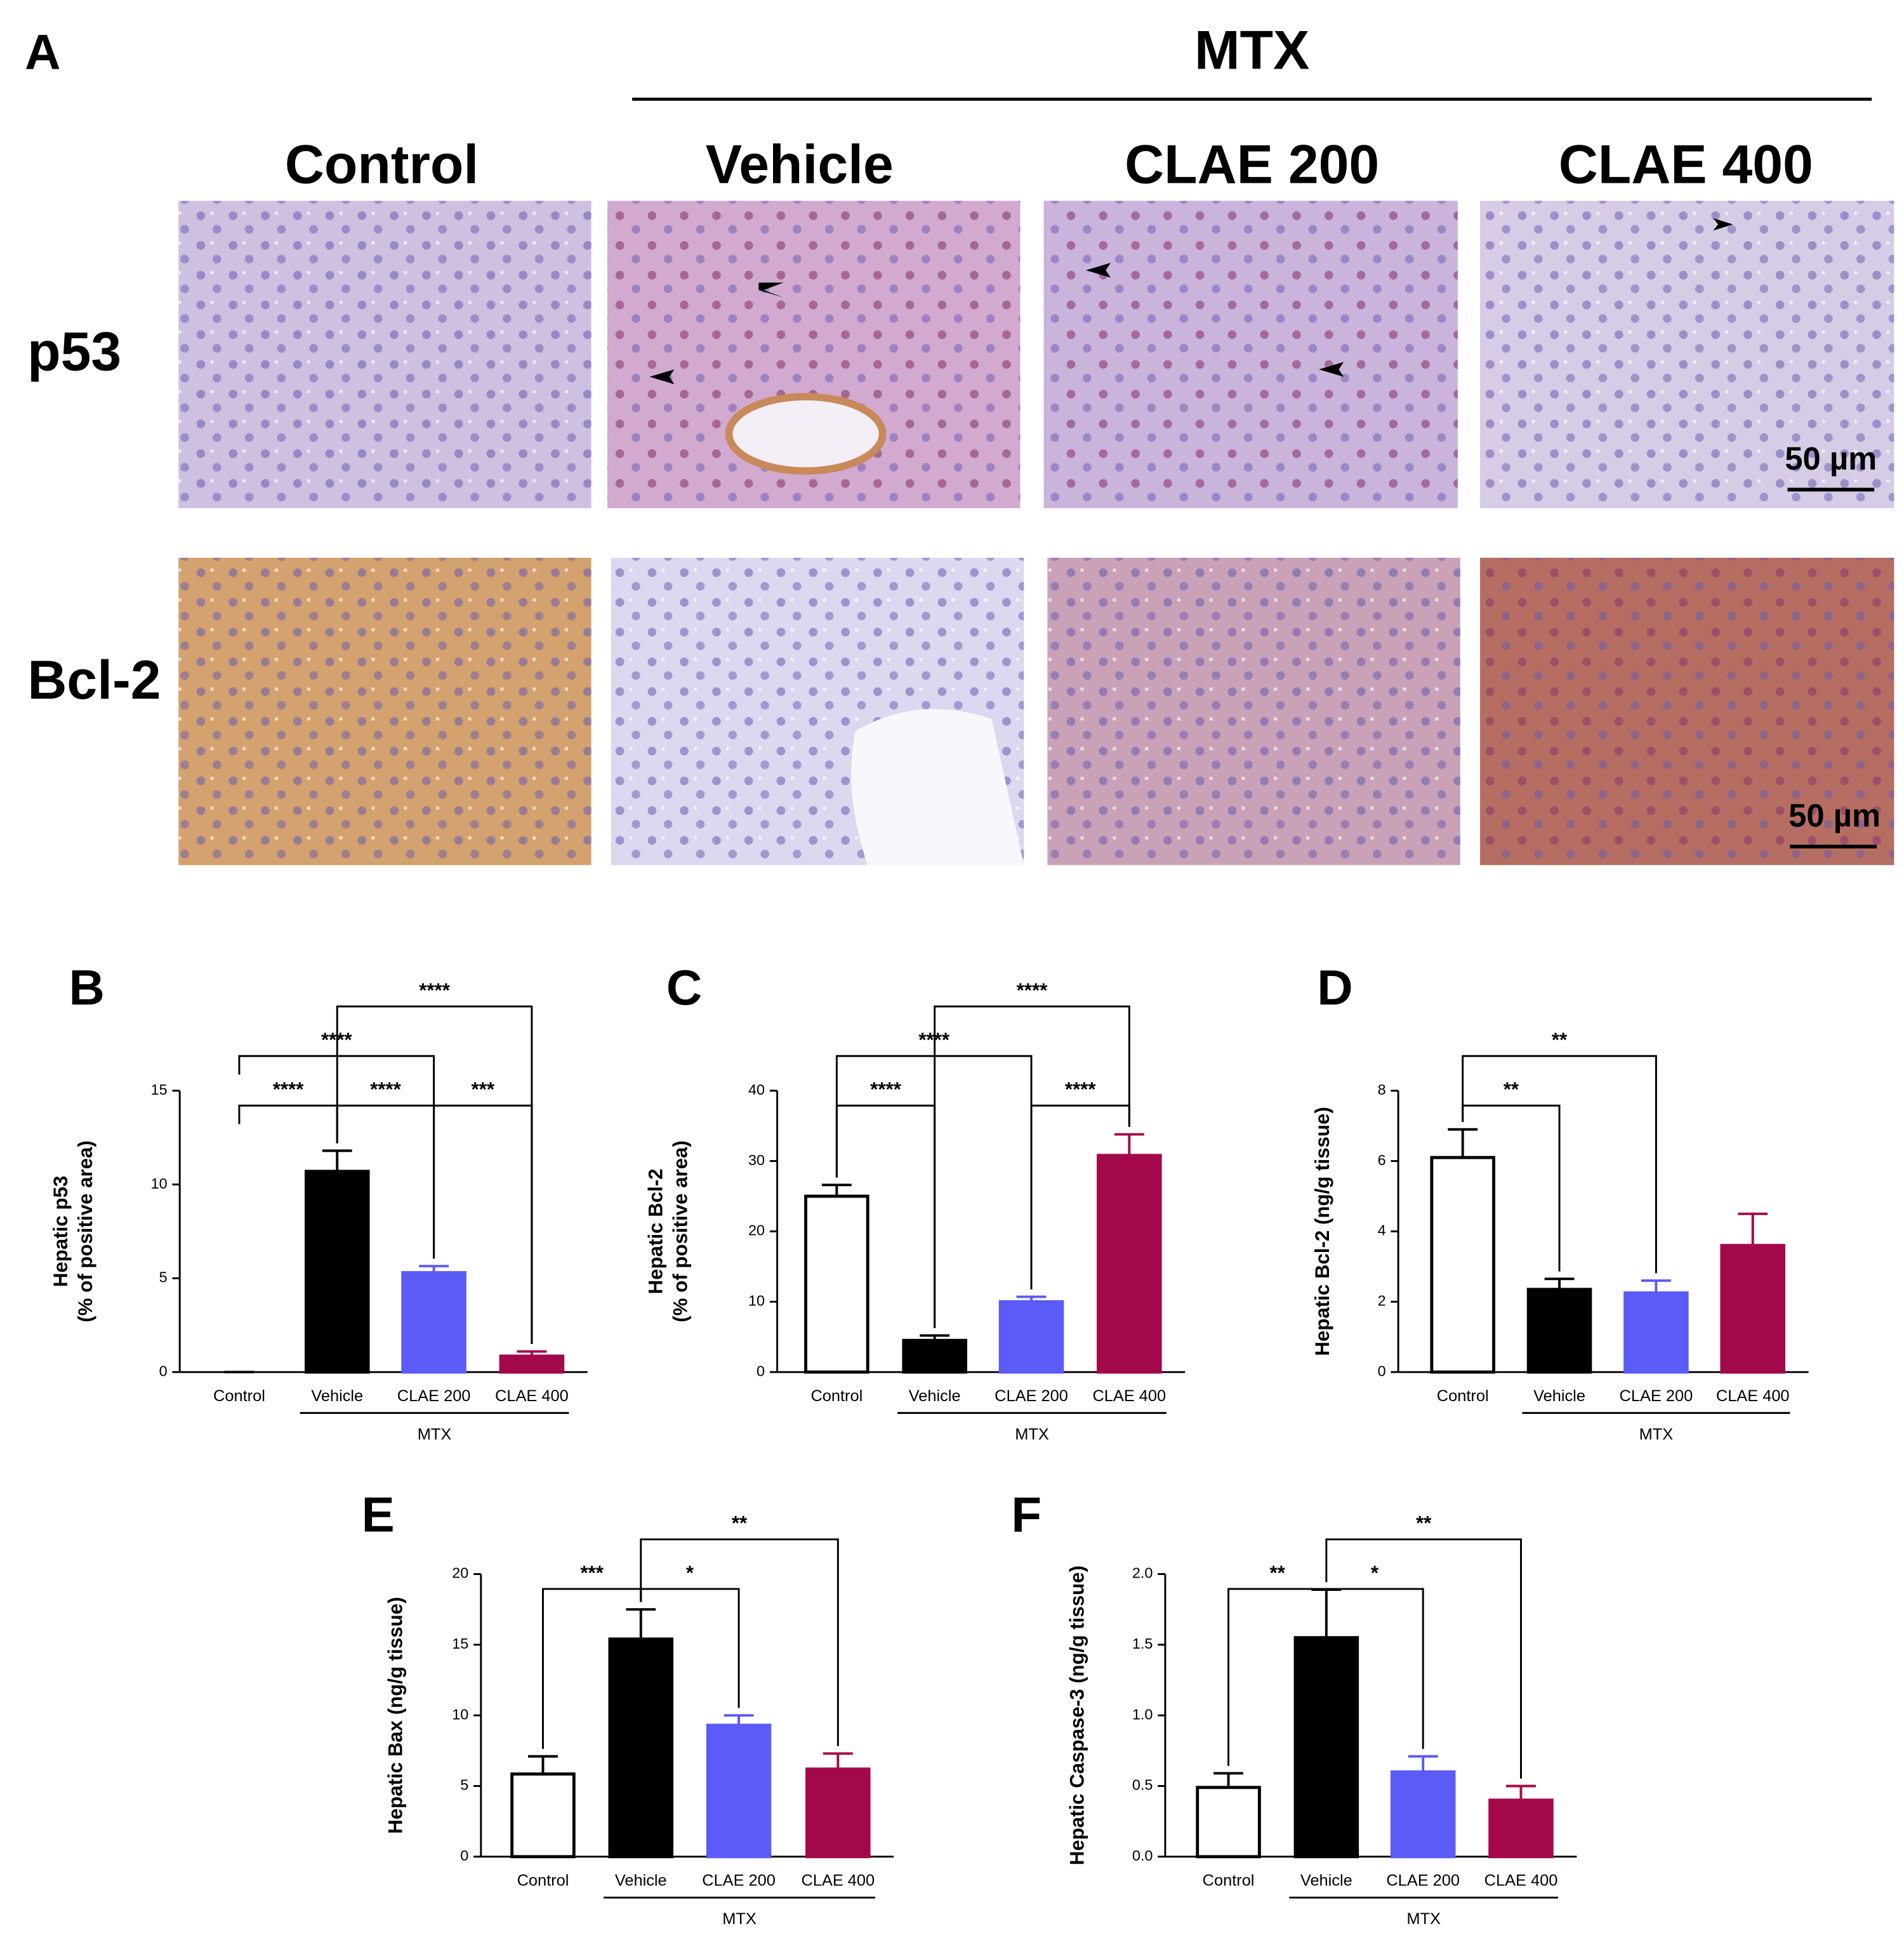 This screenshot has height=1938, width=1904. Describe the element at coordinates (1252, 164) in the screenshot. I see `column-header: CLAE 200` at that location.